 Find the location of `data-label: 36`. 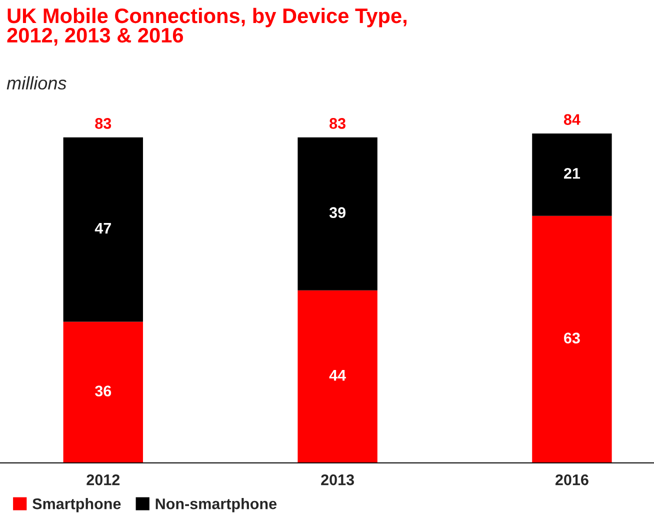

data-label: 36 is located at coordinates (103, 391).